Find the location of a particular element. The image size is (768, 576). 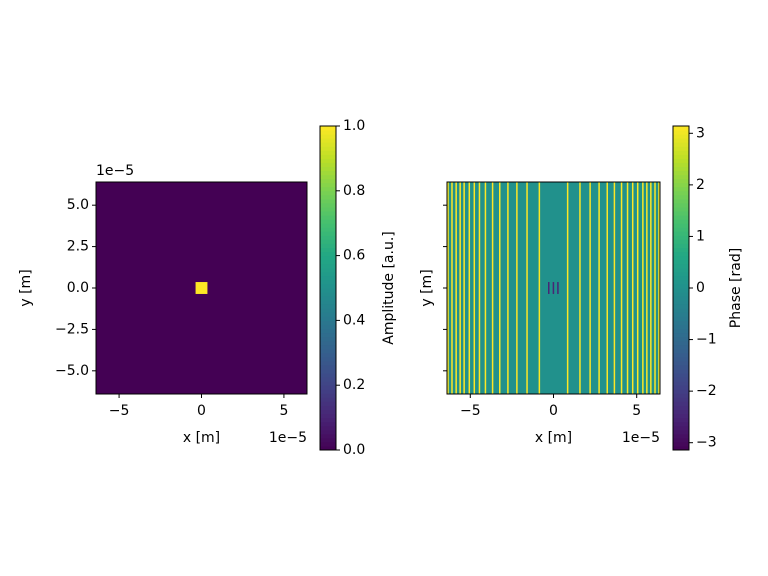

y-tick-label: 0.0 is located at coordinates (78, 288).